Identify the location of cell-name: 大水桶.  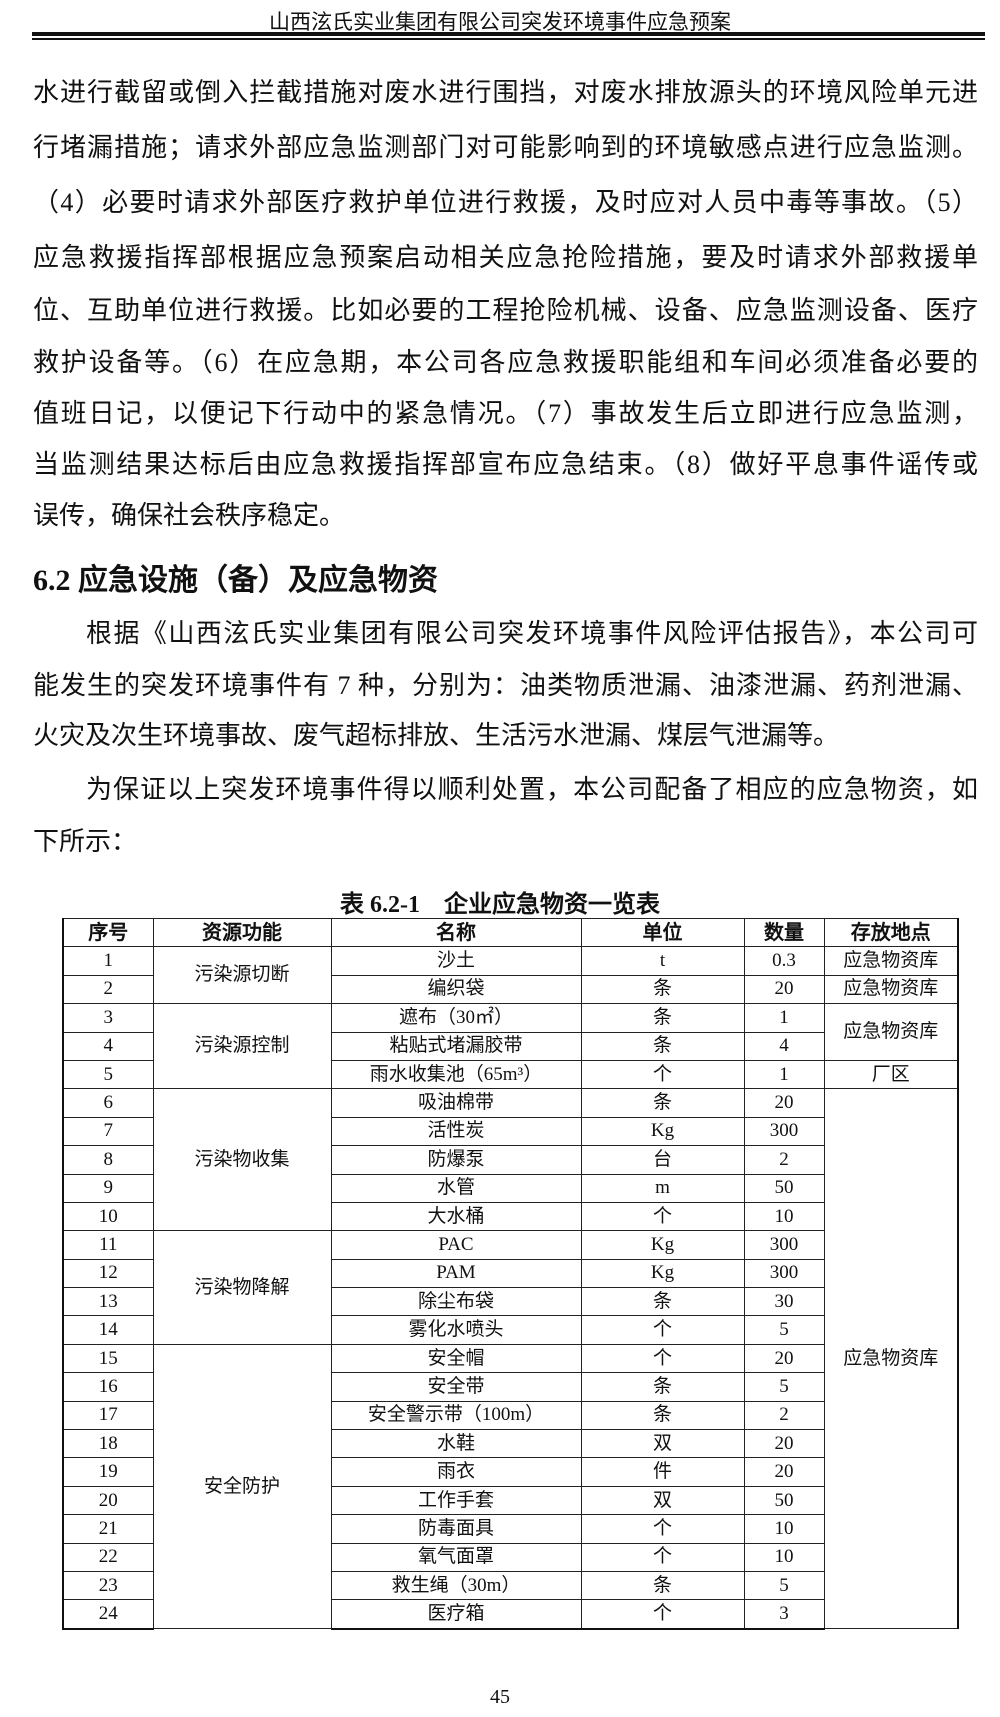
(456, 1216).